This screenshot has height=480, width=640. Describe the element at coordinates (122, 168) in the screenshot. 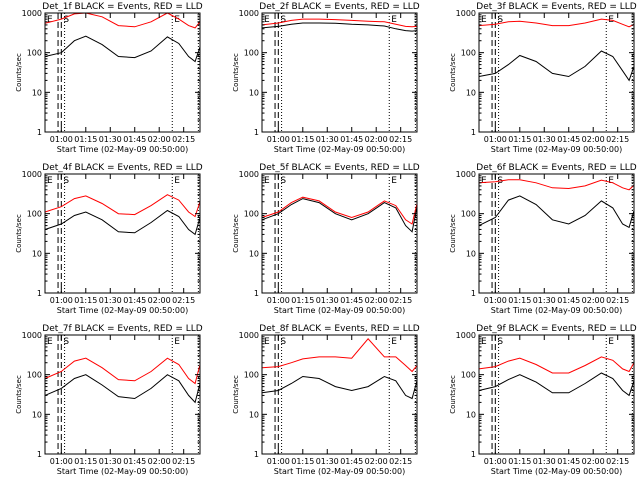

I see `chart-title: Det_4f BLACK = Events, RED = LLD` at that location.